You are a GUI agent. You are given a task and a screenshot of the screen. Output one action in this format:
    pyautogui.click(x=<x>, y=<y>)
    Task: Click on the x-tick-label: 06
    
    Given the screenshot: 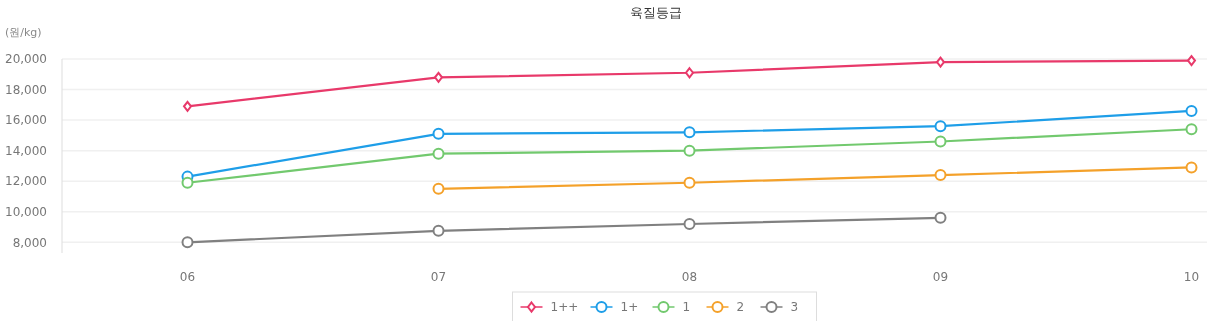 What is the action you would take?
    pyautogui.click(x=187, y=277)
    